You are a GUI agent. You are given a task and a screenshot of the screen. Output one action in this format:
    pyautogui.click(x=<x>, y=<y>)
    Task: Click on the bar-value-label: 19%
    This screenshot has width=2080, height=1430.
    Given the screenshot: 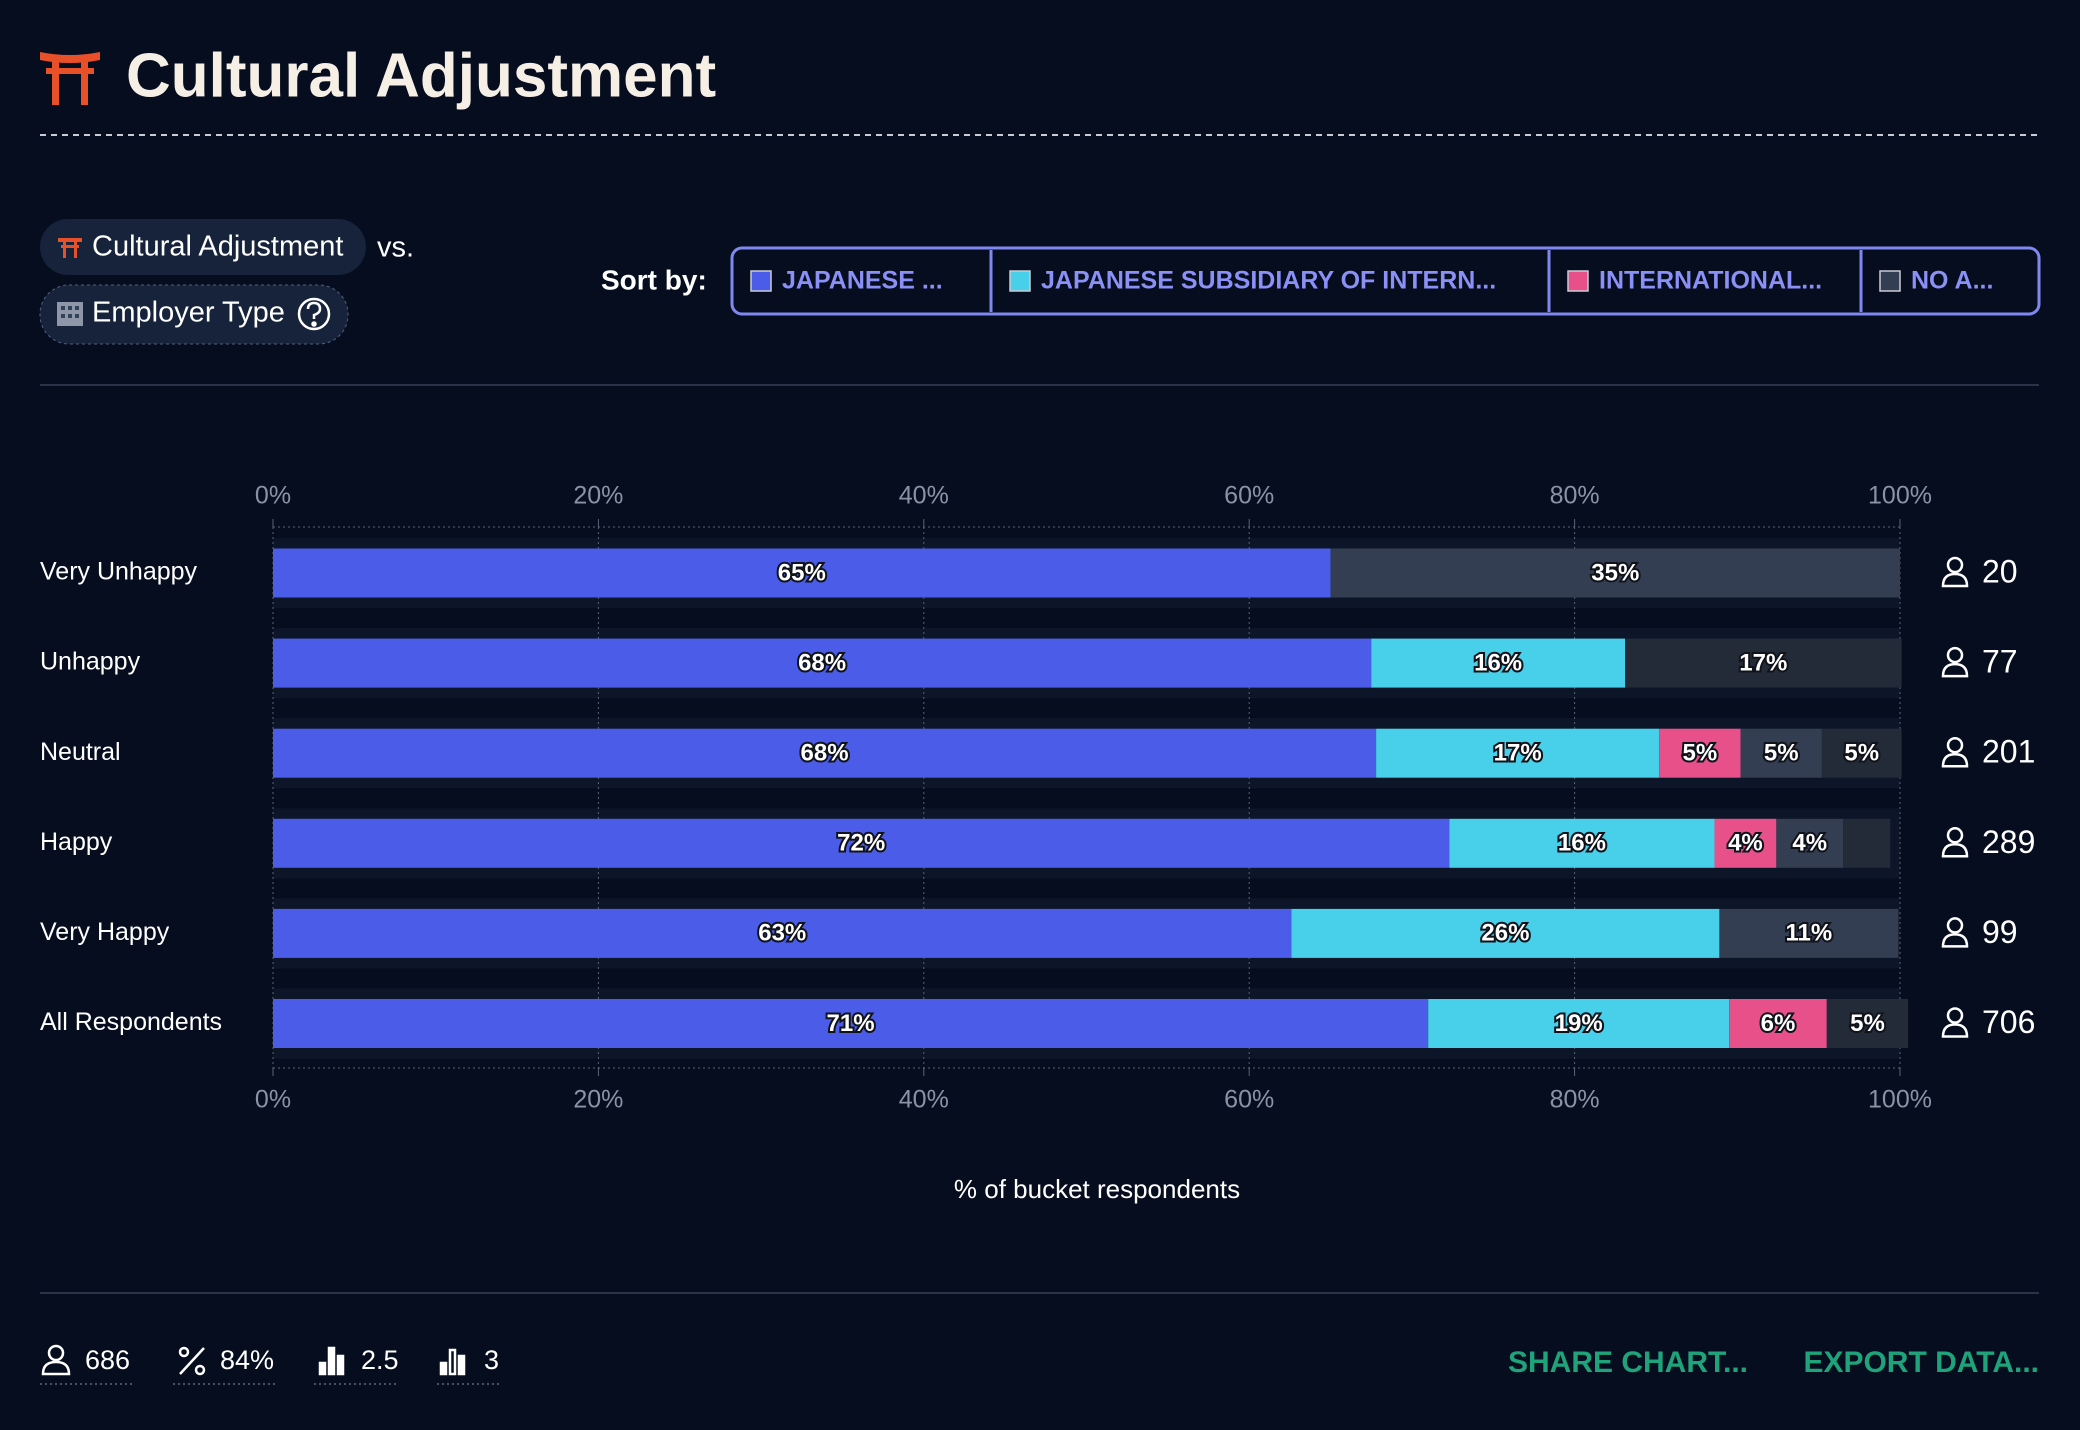 What is the action you would take?
    pyautogui.click(x=1579, y=1023)
    